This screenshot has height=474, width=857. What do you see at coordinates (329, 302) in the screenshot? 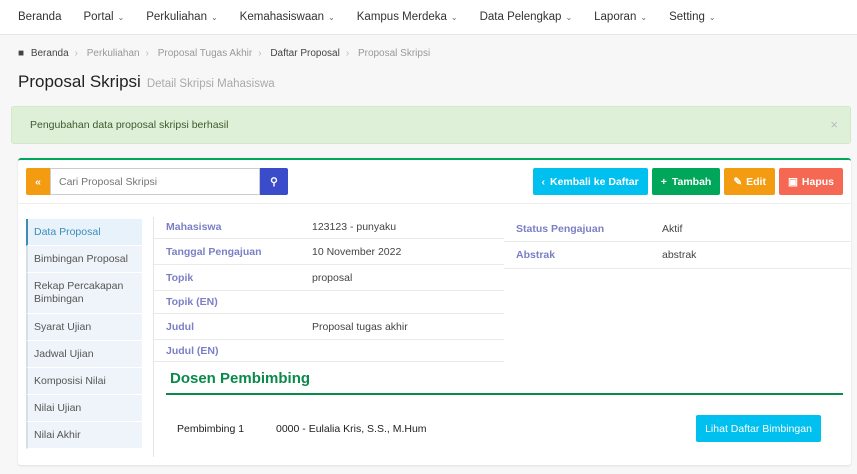
I see `detail-row: Topik (EN)` at bounding box center [329, 302].